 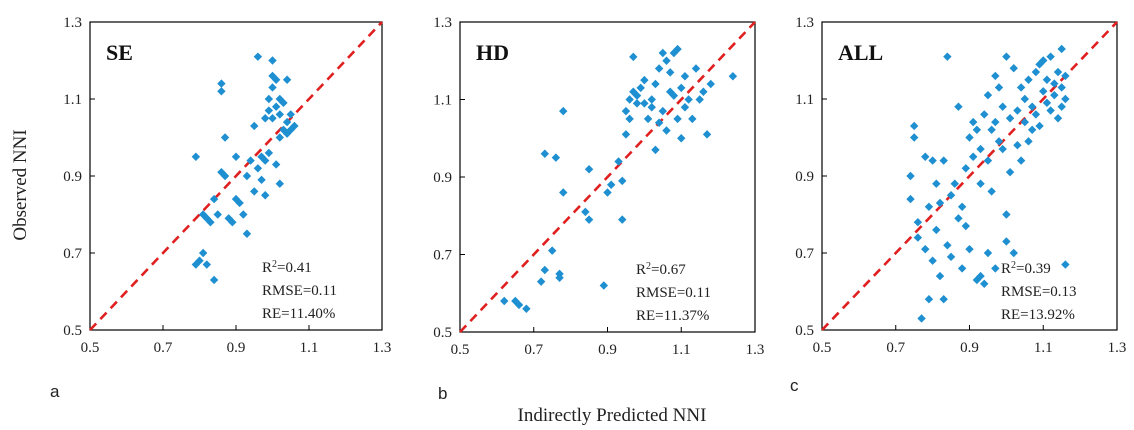 What do you see at coordinates (460, 350) in the screenshot?
I see `x-tick-label: 0.5` at bounding box center [460, 350].